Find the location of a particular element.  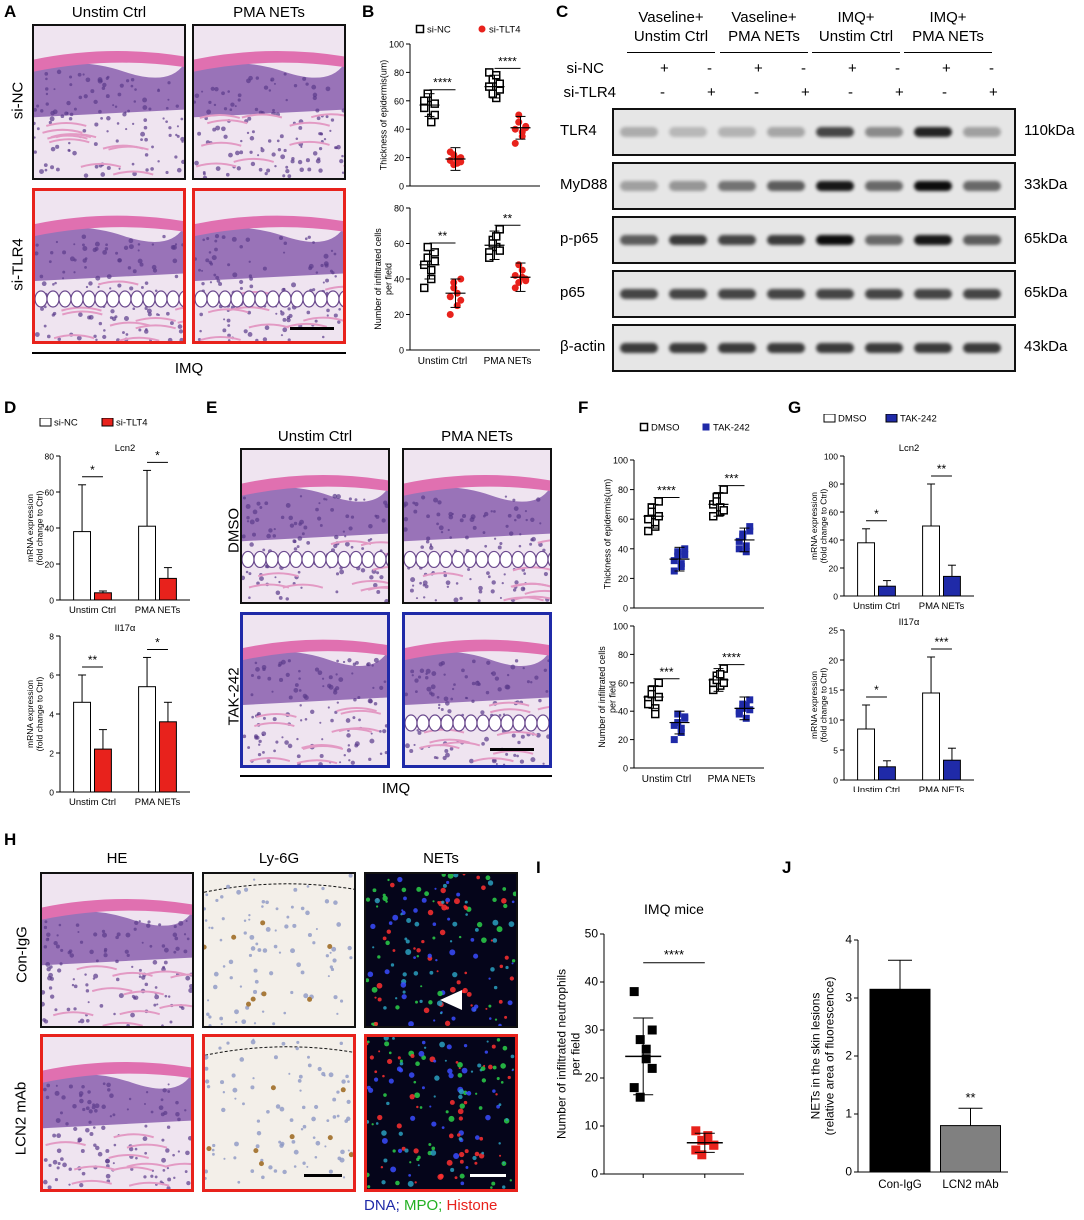

y-axis-label: mRNA expression(fold change to Ctrl) is located at coordinates (819, 705).